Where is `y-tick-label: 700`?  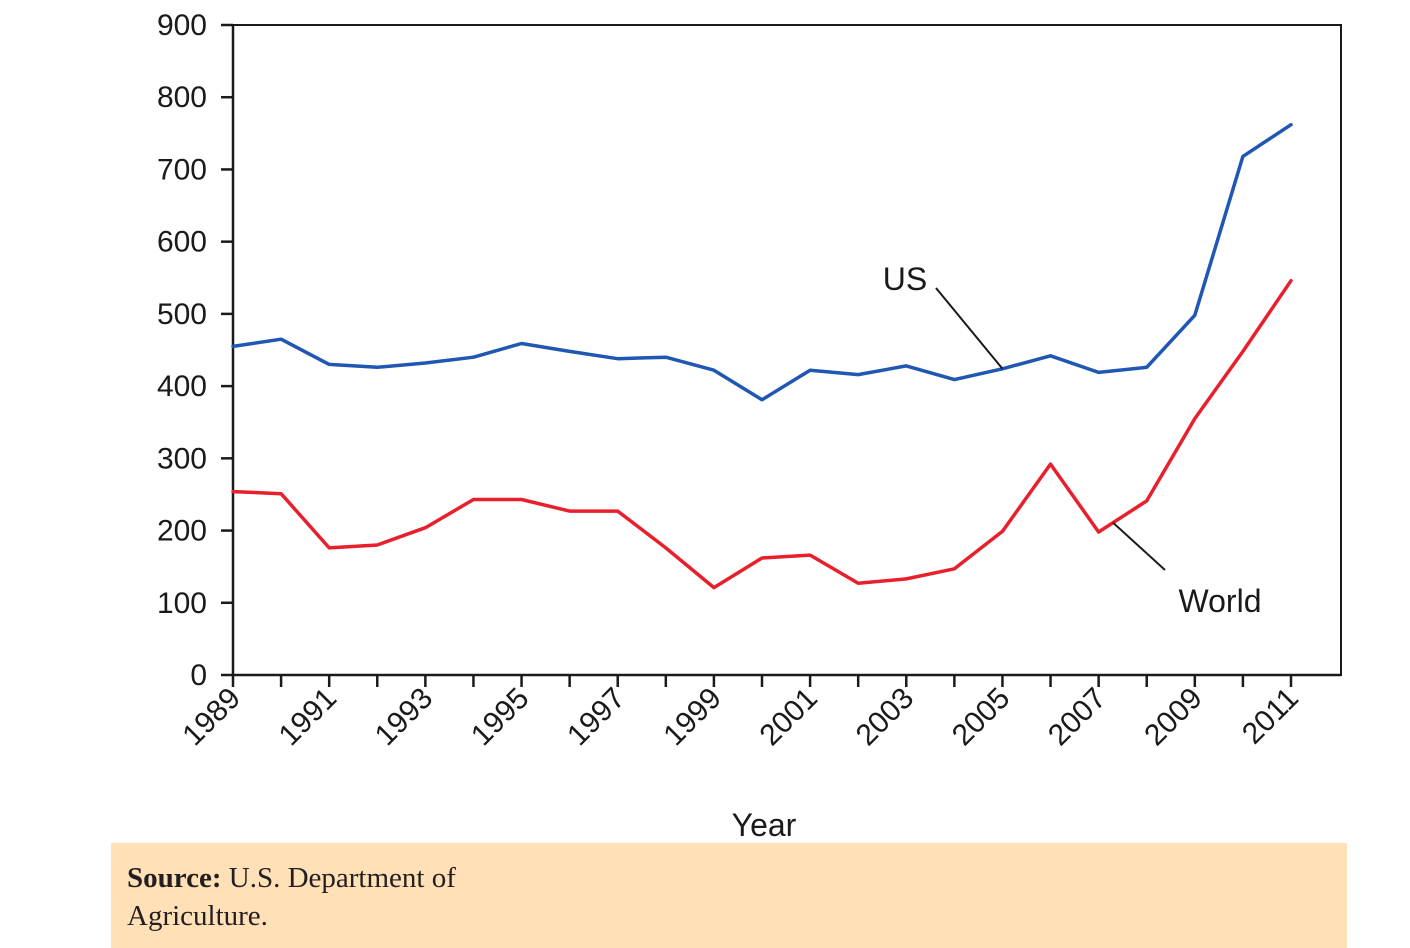
y-tick-label: 700 is located at coordinates (182, 169).